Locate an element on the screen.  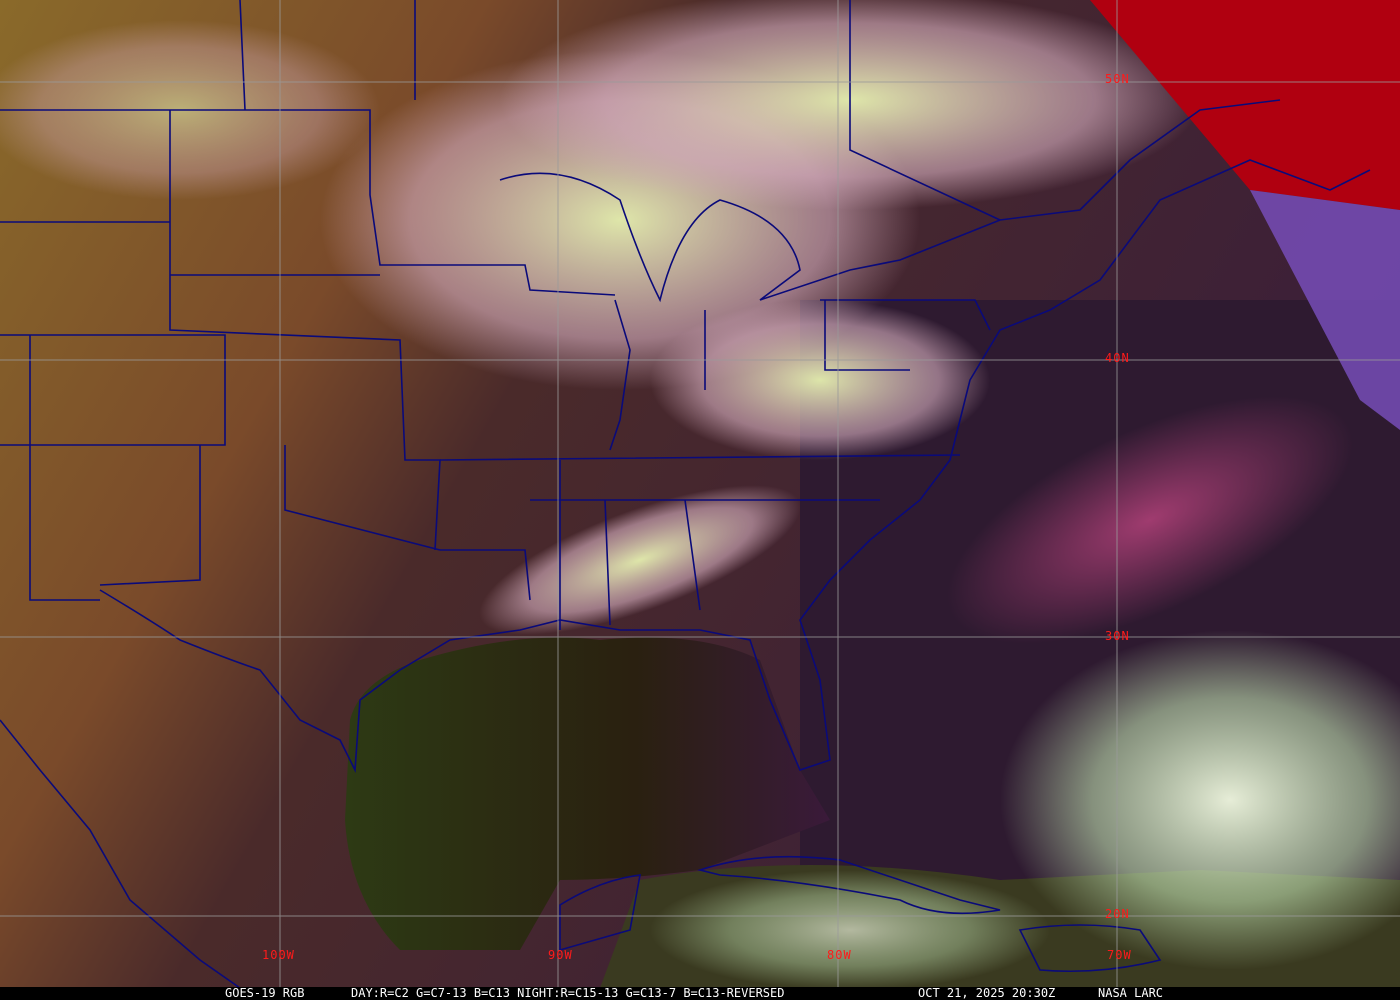
latitude-label-30n: 30N is located at coordinates (1117, 636).